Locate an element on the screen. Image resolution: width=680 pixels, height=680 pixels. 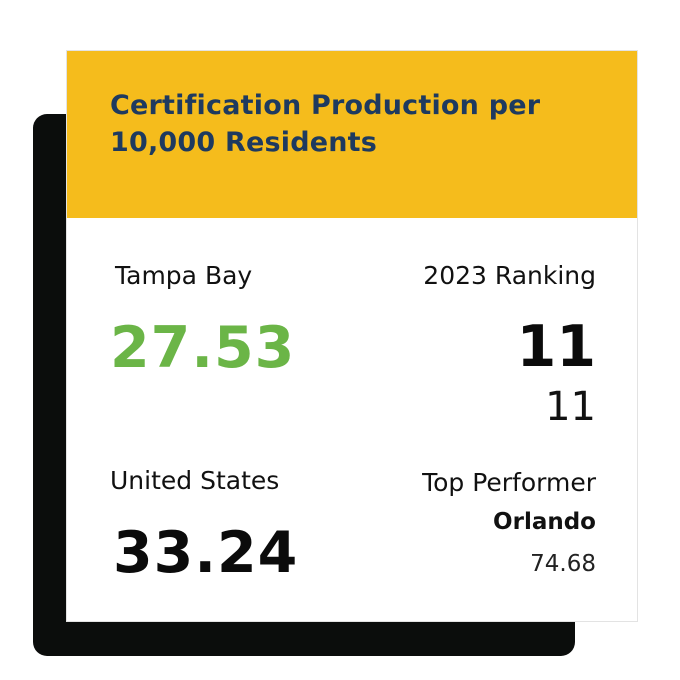
tampa-bay-value: 27.53 is located at coordinates (203, 348).